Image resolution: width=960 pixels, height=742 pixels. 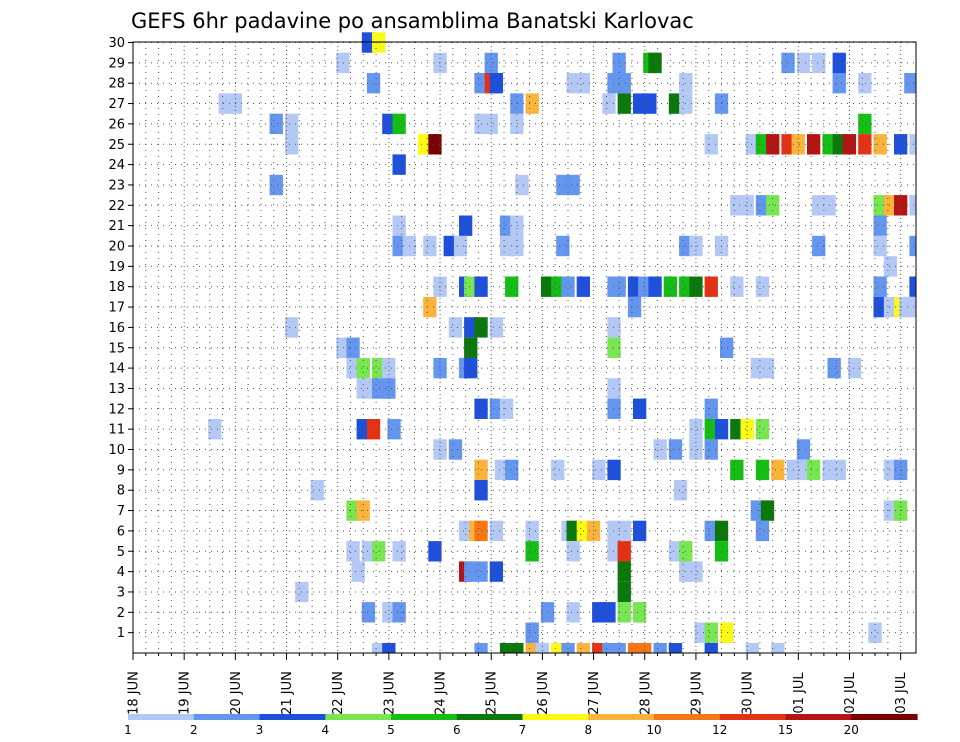 What do you see at coordinates (116, 124) in the screenshot?
I see `y-tick-label: 26` at bounding box center [116, 124].